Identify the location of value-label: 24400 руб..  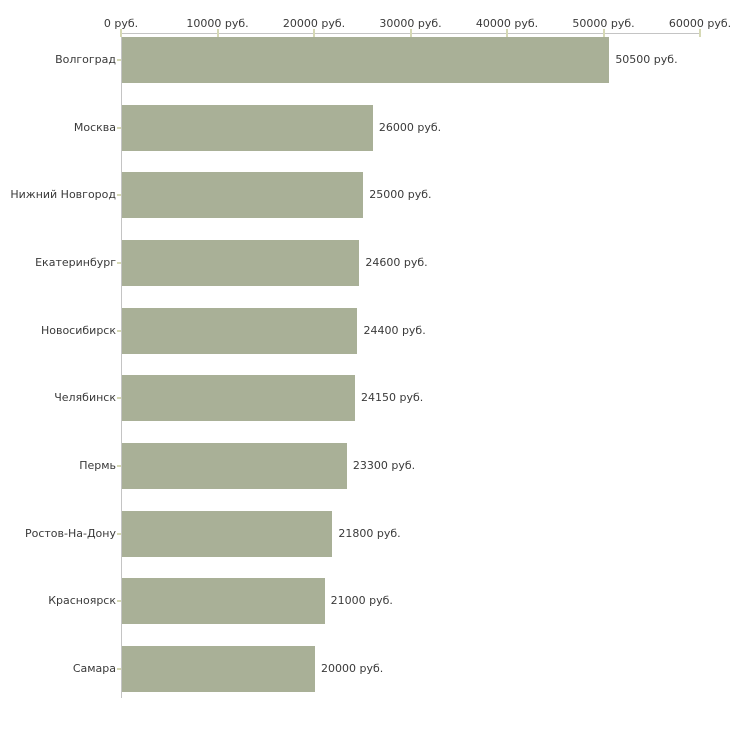
(394, 330).